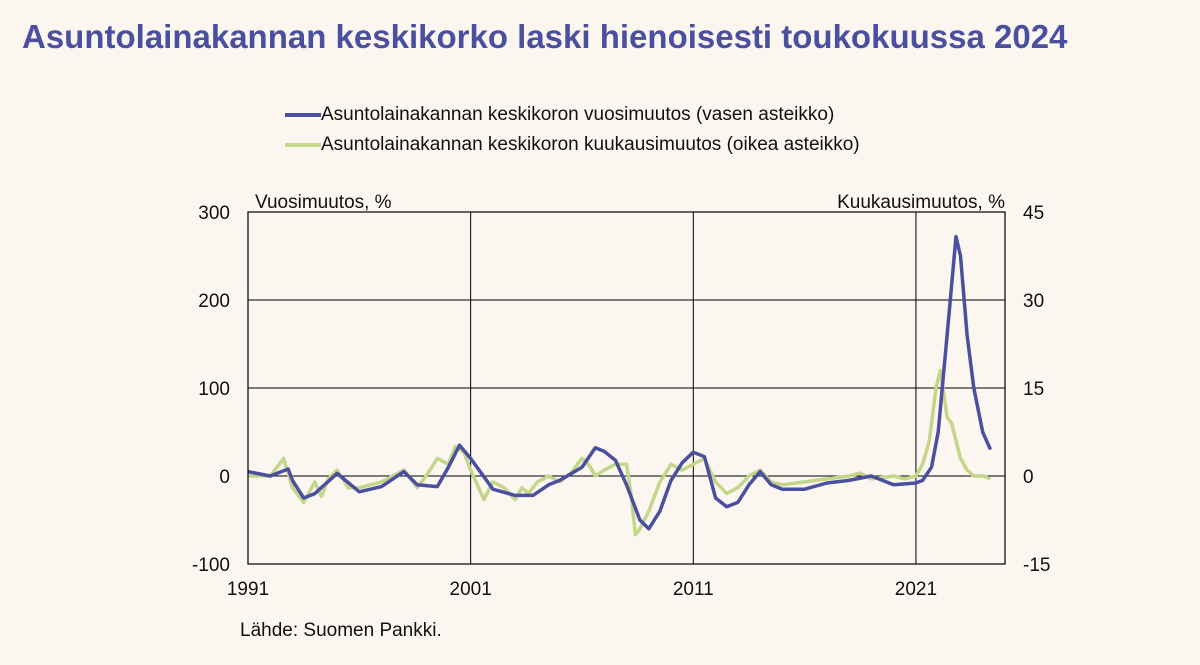 The image size is (1200, 665). What do you see at coordinates (471, 589) in the screenshot?
I see `x-tick-label: 2001` at bounding box center [471, 589].